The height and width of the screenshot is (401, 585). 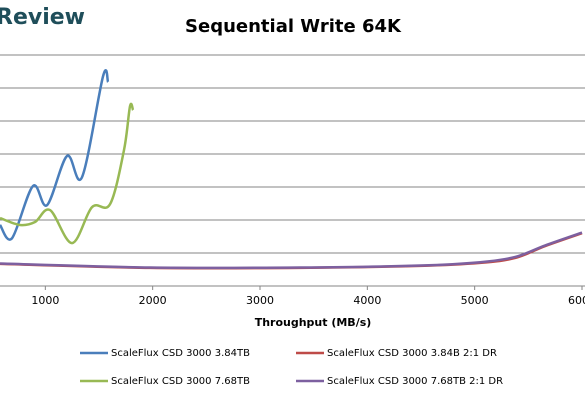 I want to click on x-tick-label: 1000, so click(x=45, y=300).